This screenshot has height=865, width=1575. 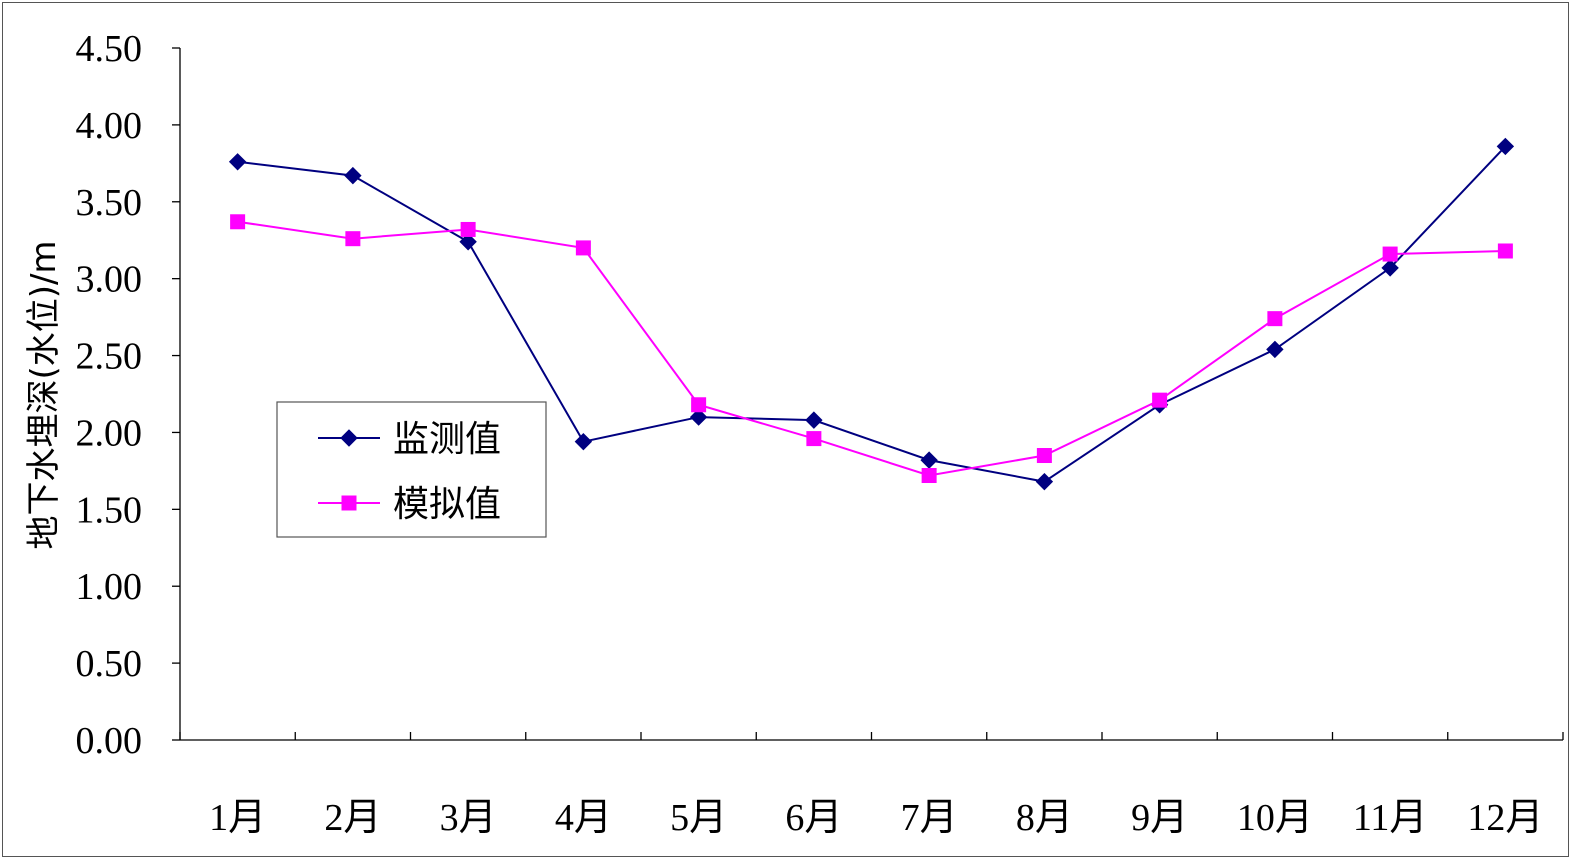 I want to click on y-tick-label: 2.50, so click(x=109, y=357).